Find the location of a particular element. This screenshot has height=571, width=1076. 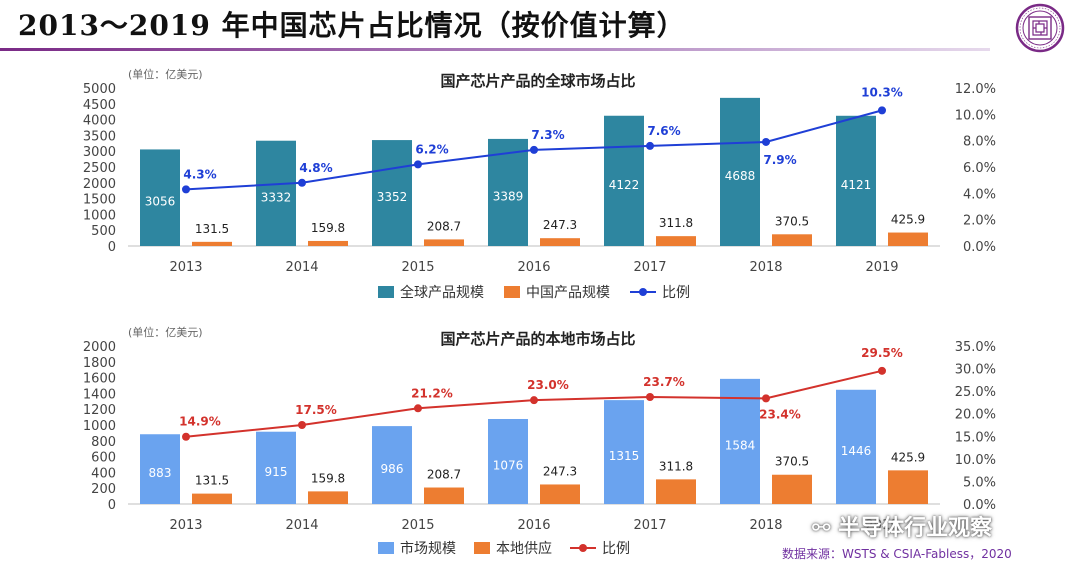

bar-data-label: 1315 is located at coordinates (624, 456).